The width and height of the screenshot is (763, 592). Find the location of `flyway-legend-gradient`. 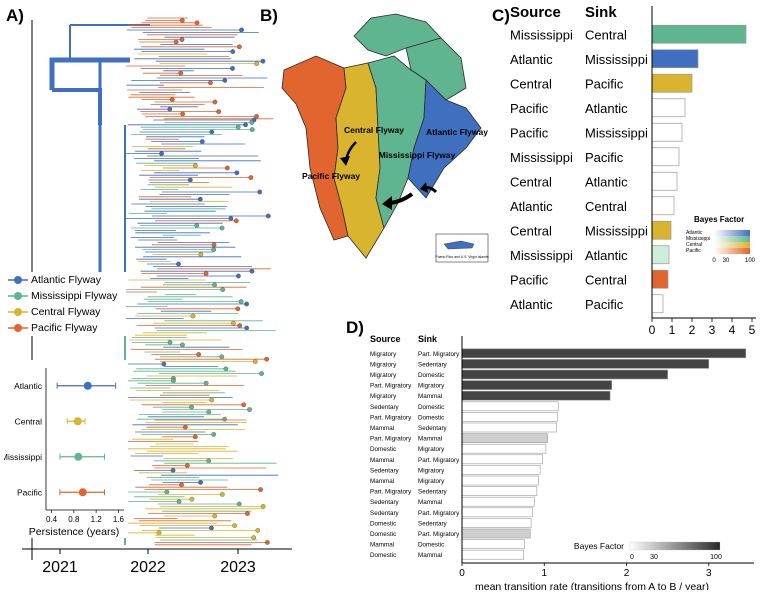

flyway-legend-gradient is located at coordinates (732, 251).